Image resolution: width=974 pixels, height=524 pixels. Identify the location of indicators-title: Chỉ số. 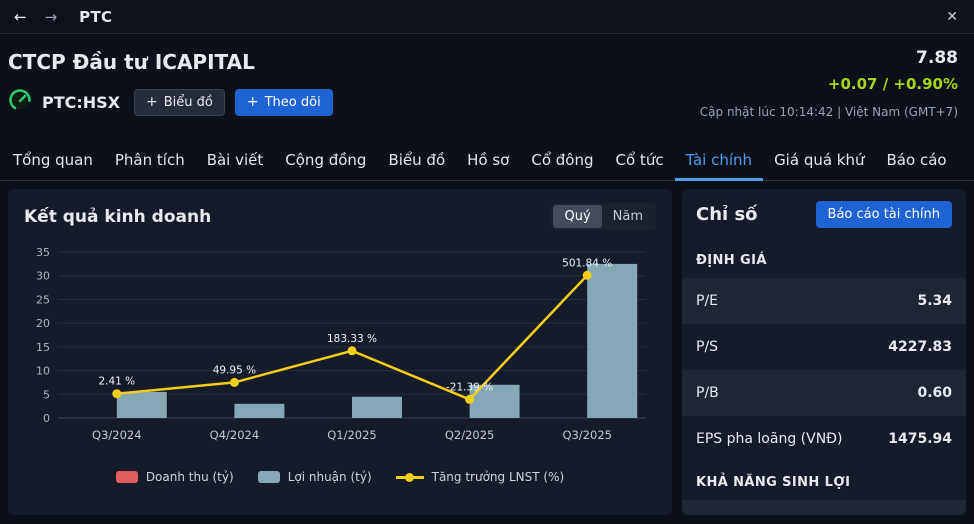
(727, 214).